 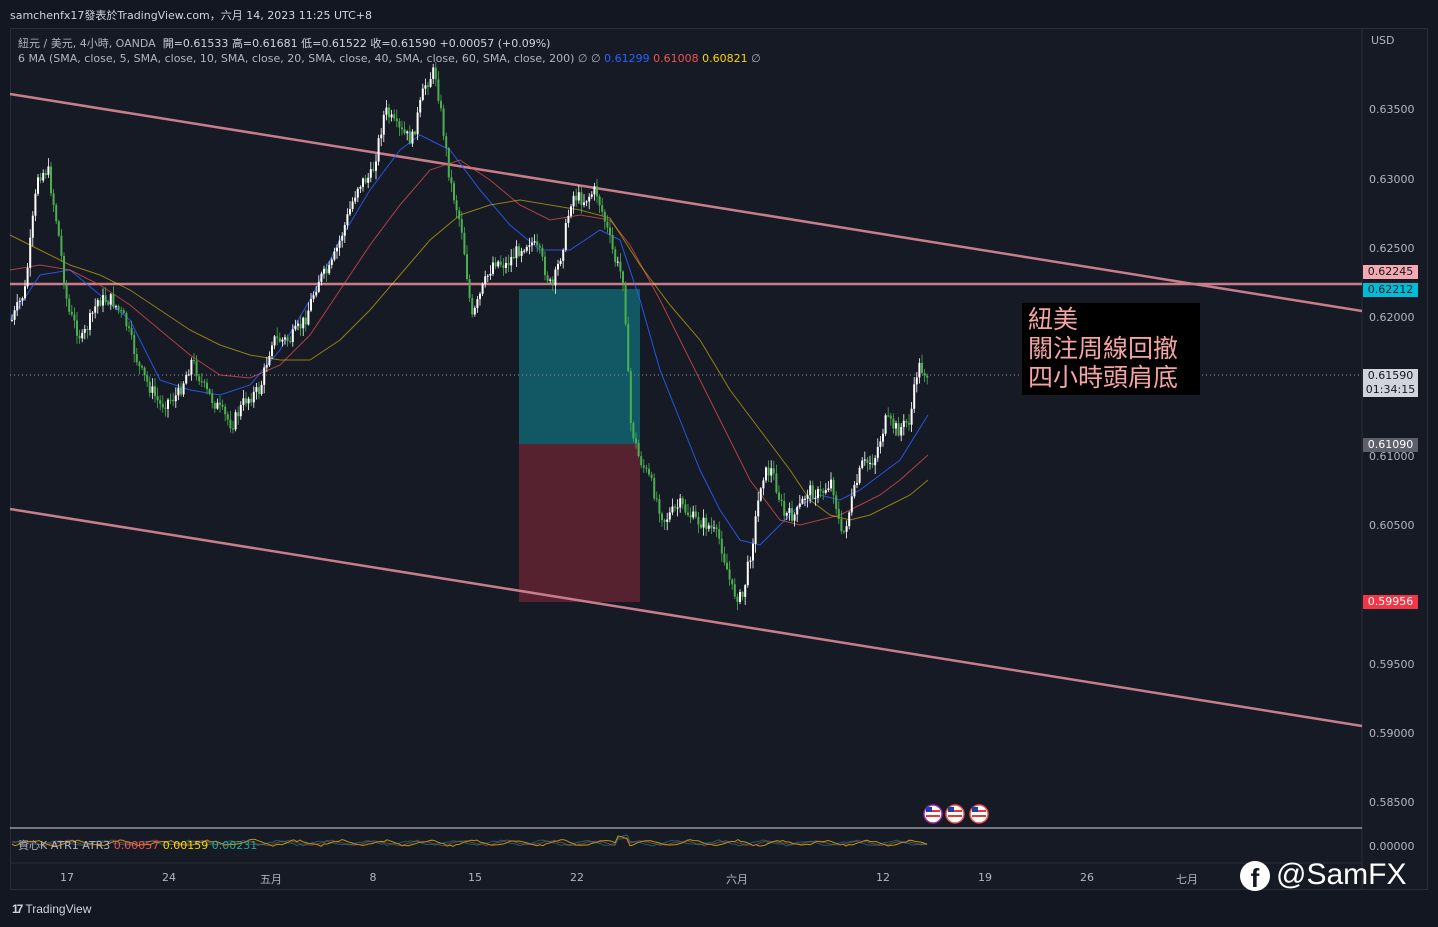 I want to click on currency-label: USD, so click(x=1383, y=40).